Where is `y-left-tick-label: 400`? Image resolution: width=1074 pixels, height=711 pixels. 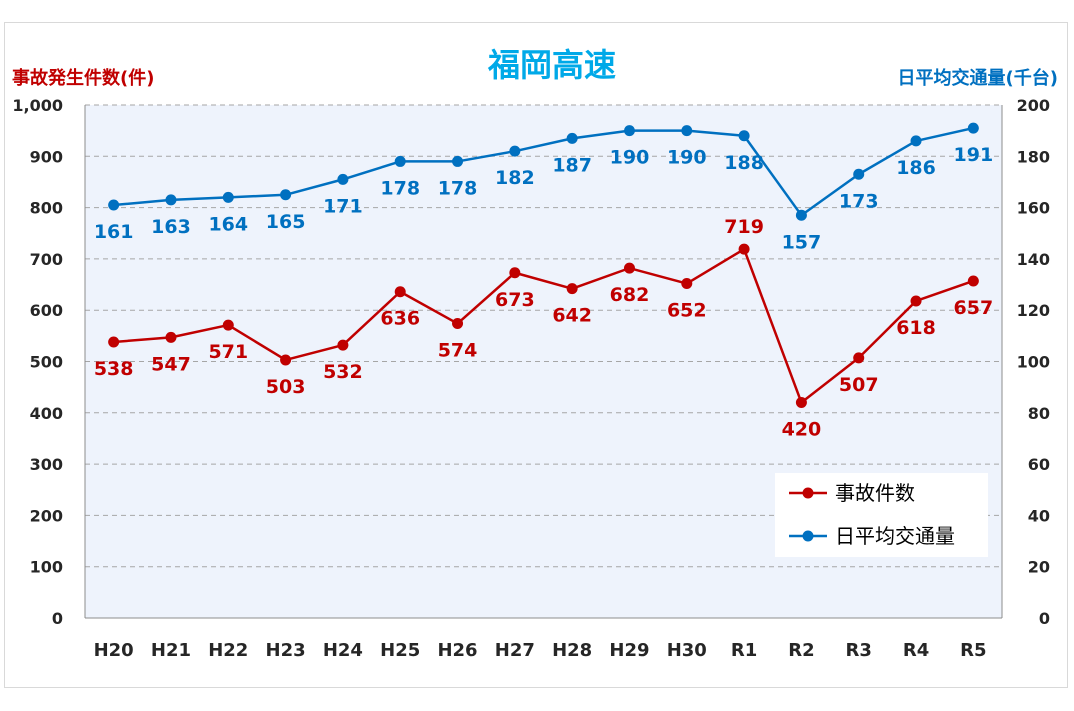 y-left-tick-label: 400 is located at coordinates (46, 413).